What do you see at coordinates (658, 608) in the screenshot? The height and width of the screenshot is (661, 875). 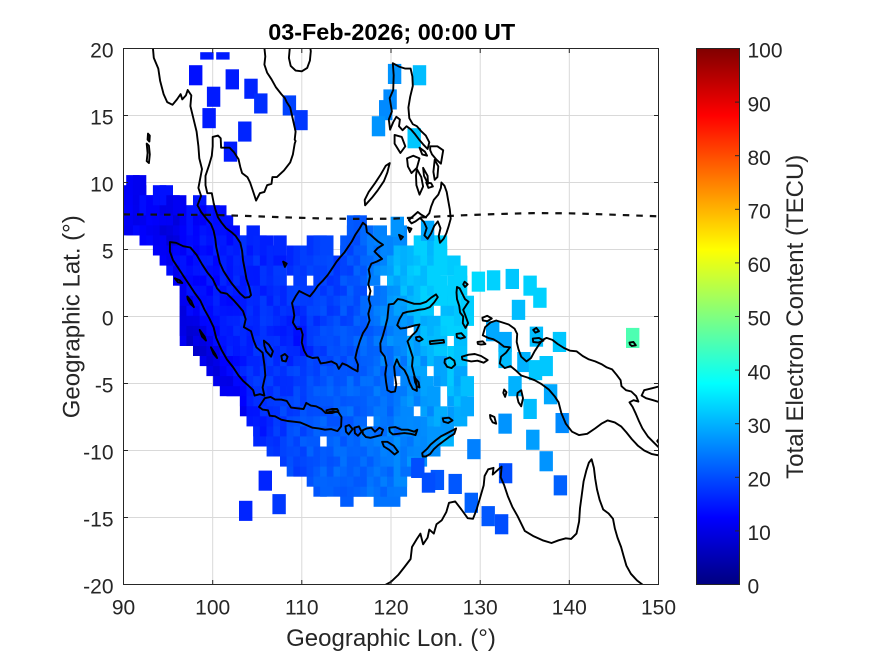 I see `svg-text: 150` at bounding box center [658, 608].